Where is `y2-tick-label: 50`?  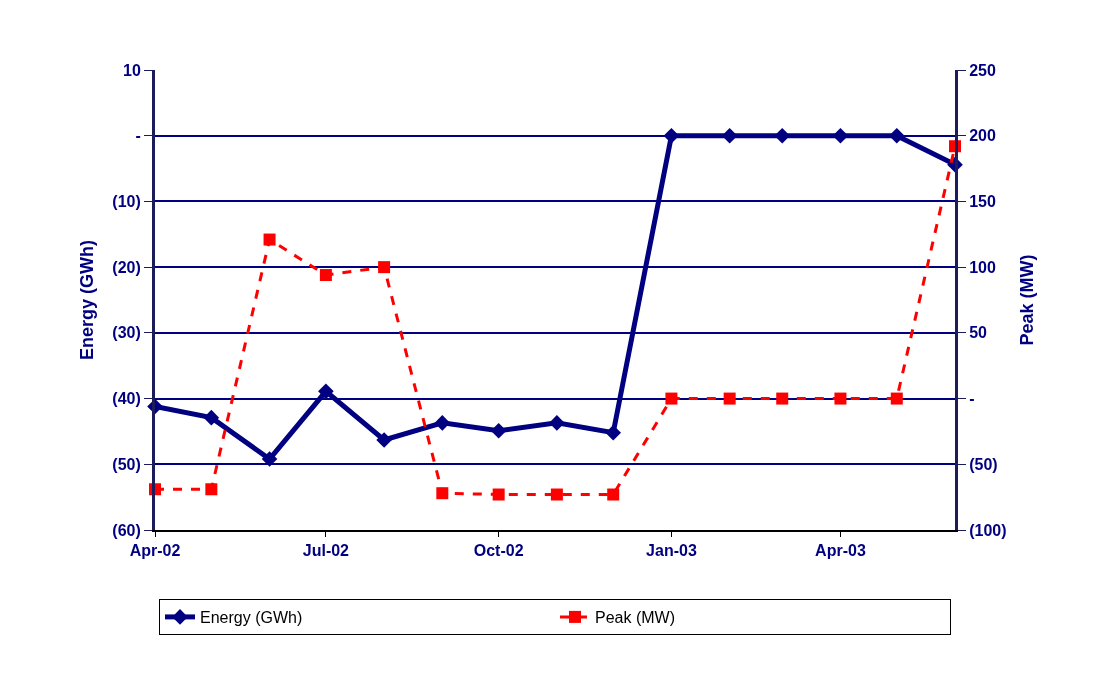
y2-tick-label: 50 is located at coordinates (978, 333).